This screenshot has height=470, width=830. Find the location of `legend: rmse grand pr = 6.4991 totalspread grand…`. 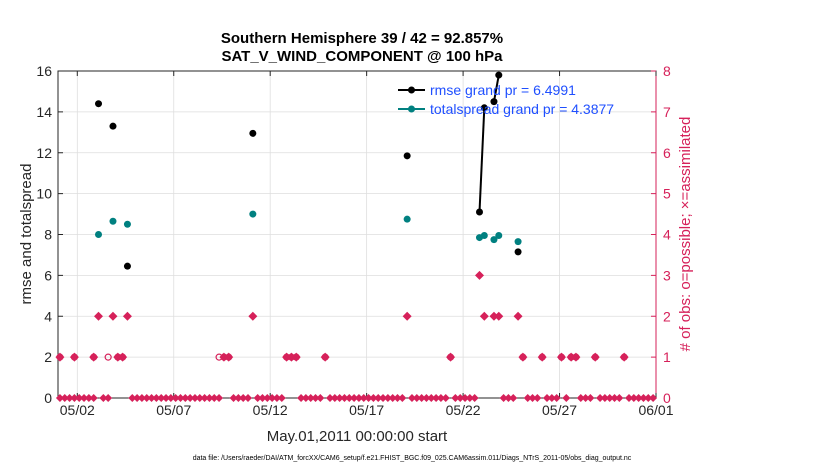

legend: rmse grand pr = 6.4991 totalspread grand… is located at coordinates (506, 99).